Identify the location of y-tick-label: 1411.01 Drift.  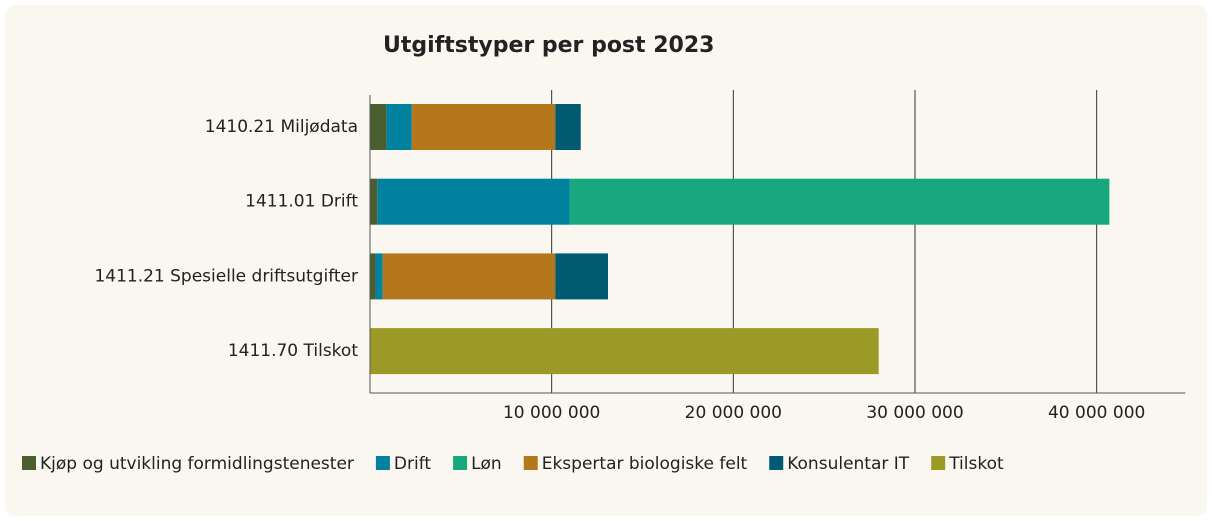
(301, 202).